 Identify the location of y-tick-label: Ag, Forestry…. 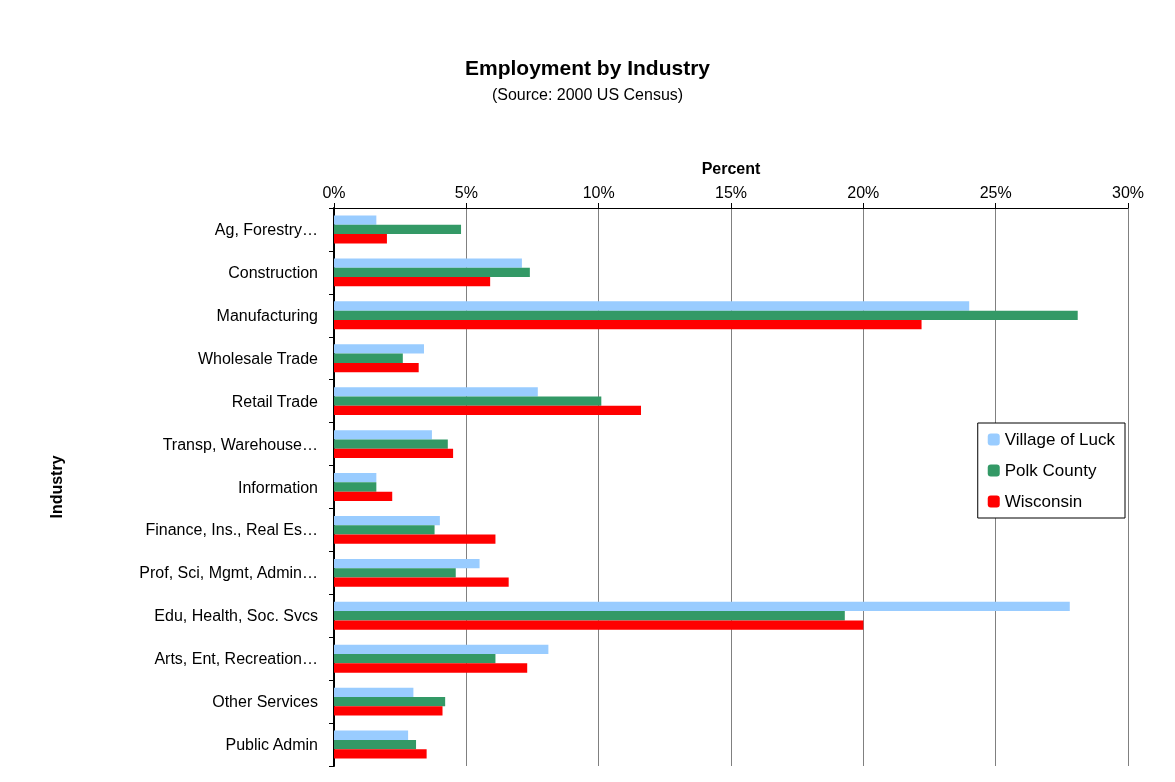
(266, 229).